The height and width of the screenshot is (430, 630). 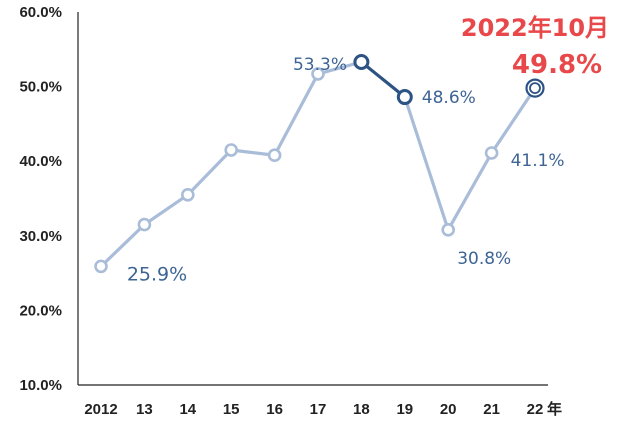 What do you see at coordinates (491, 409) in the screenshot?
I see `x-tick-label: 21` at bounding box center [491, 409].